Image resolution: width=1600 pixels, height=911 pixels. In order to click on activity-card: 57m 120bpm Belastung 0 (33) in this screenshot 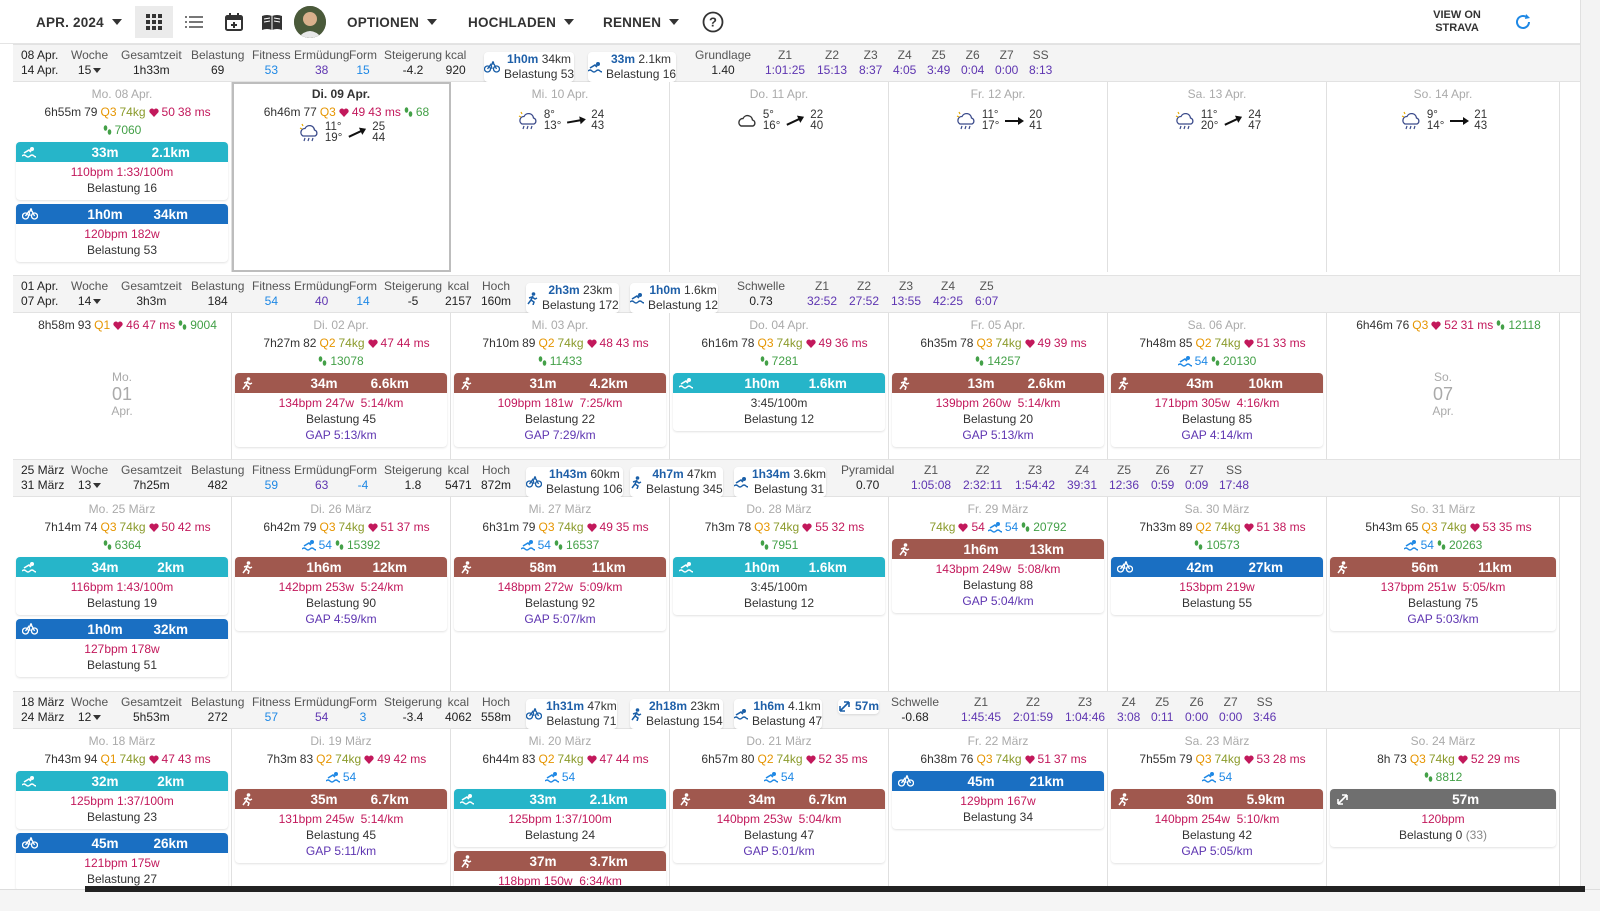, I will do `click(1443, 818)`.